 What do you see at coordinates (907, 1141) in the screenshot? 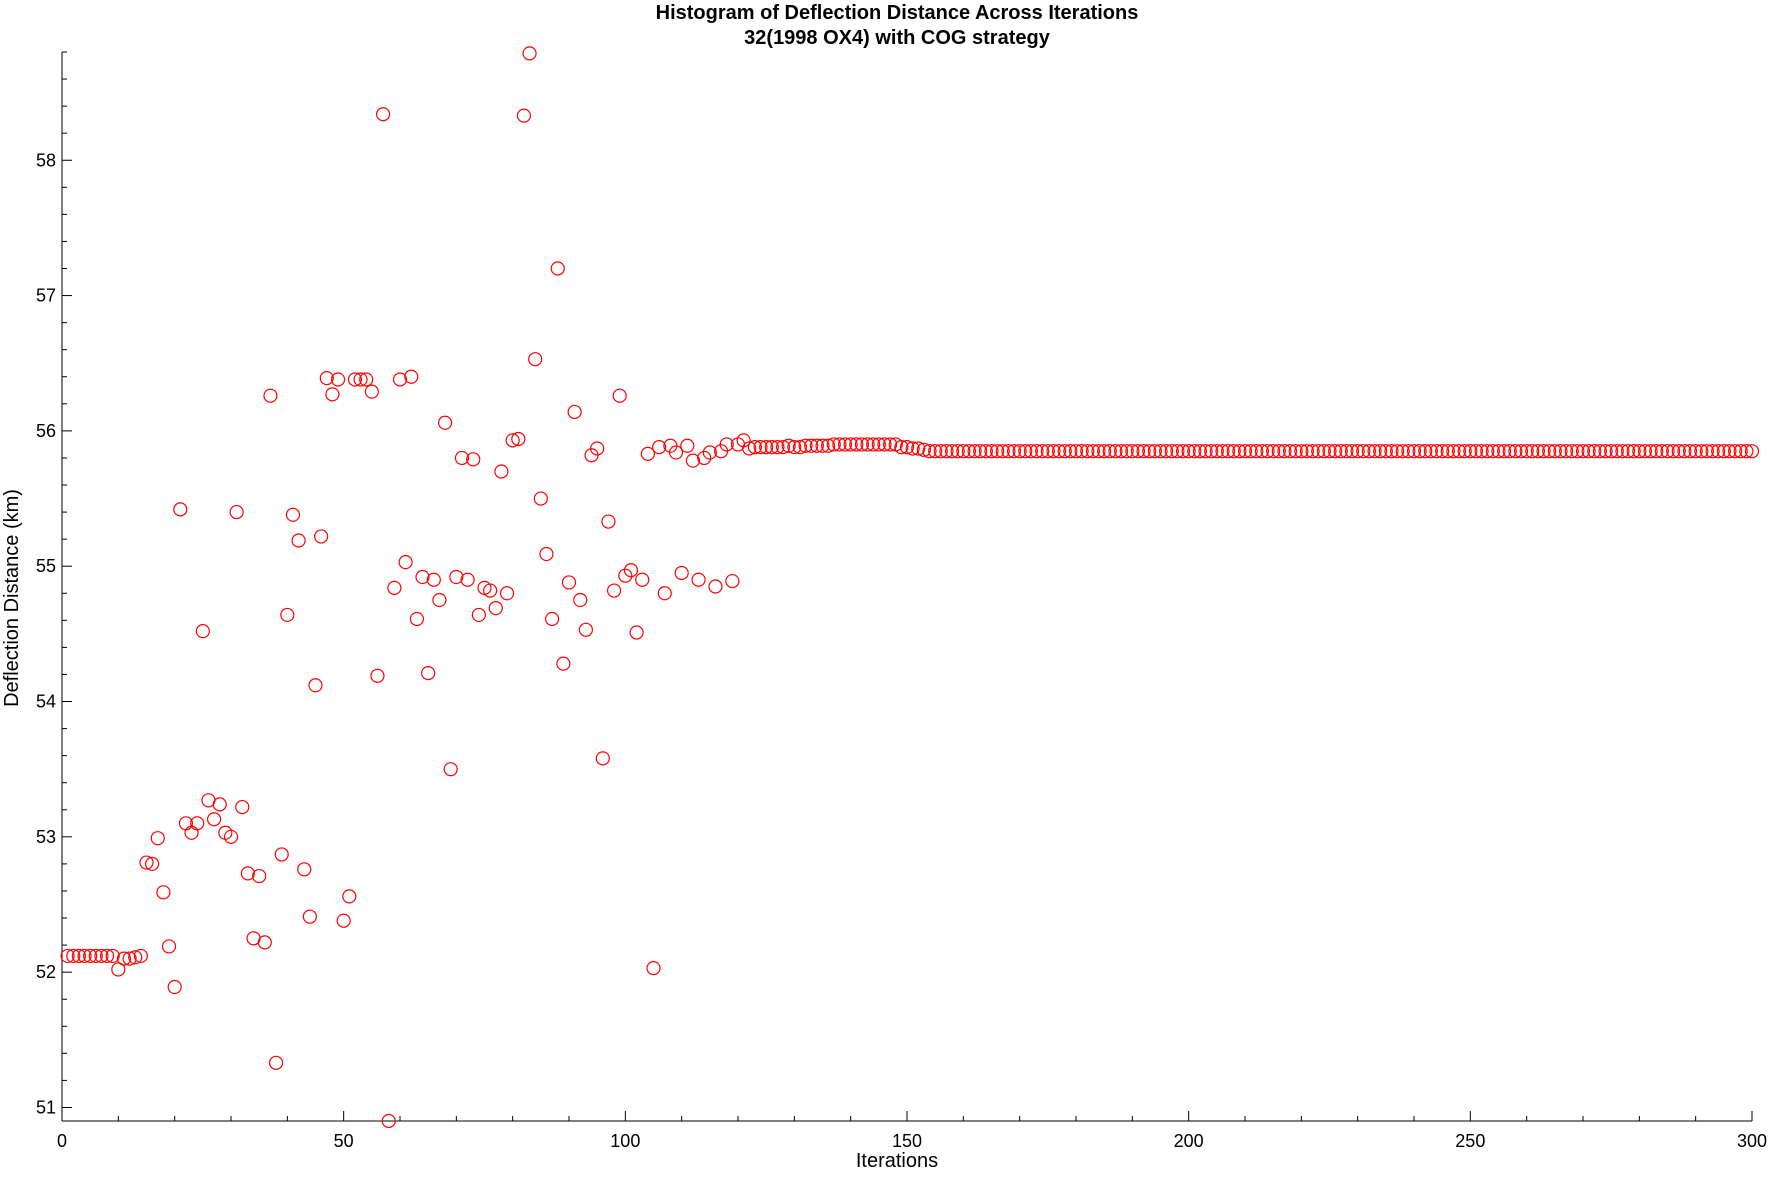
I see `x-tick-label: 150` at bounding box center [907, 1141].